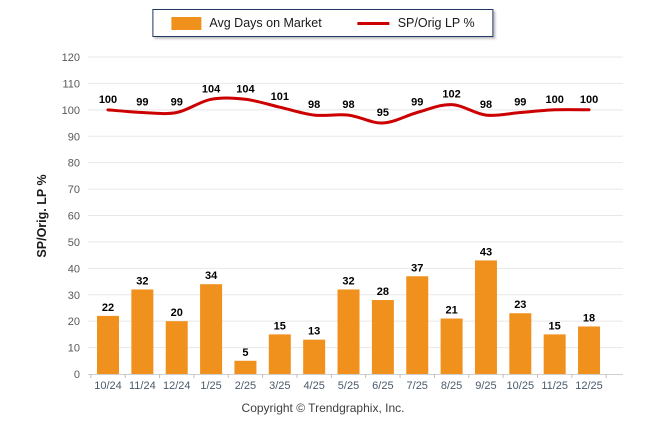 Image resolution: width=646 pixels, height=434 pixels. I want to click on x-tick-label: 4/25, so click(313, 386).